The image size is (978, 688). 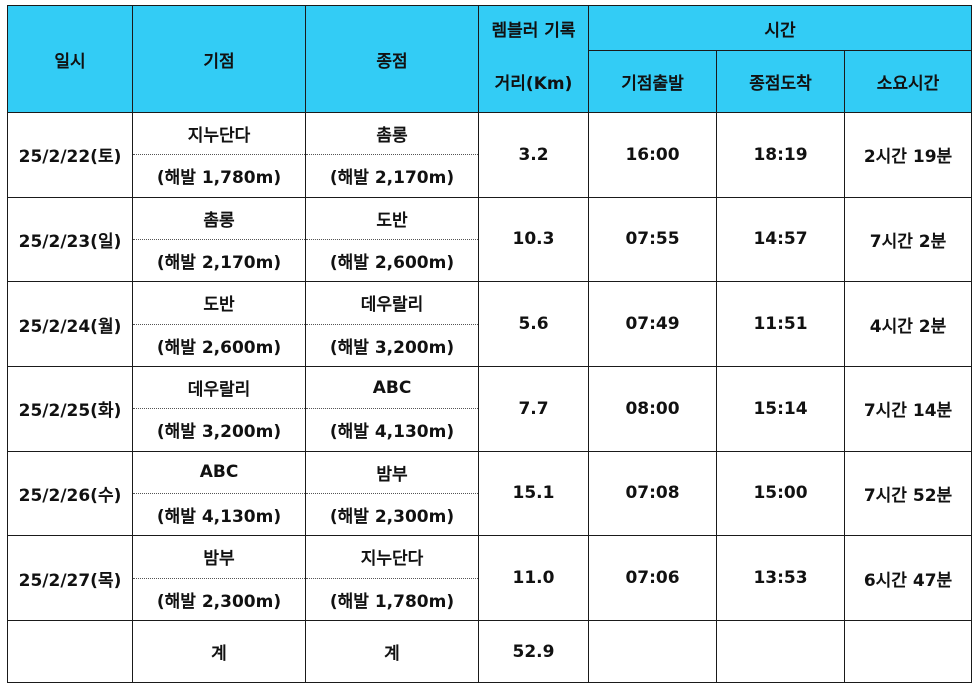 What do you see at coordinates (908, 578) in the screenshot?
I see `row-duration: 6시간 47분` at bounding box center [908, 578].